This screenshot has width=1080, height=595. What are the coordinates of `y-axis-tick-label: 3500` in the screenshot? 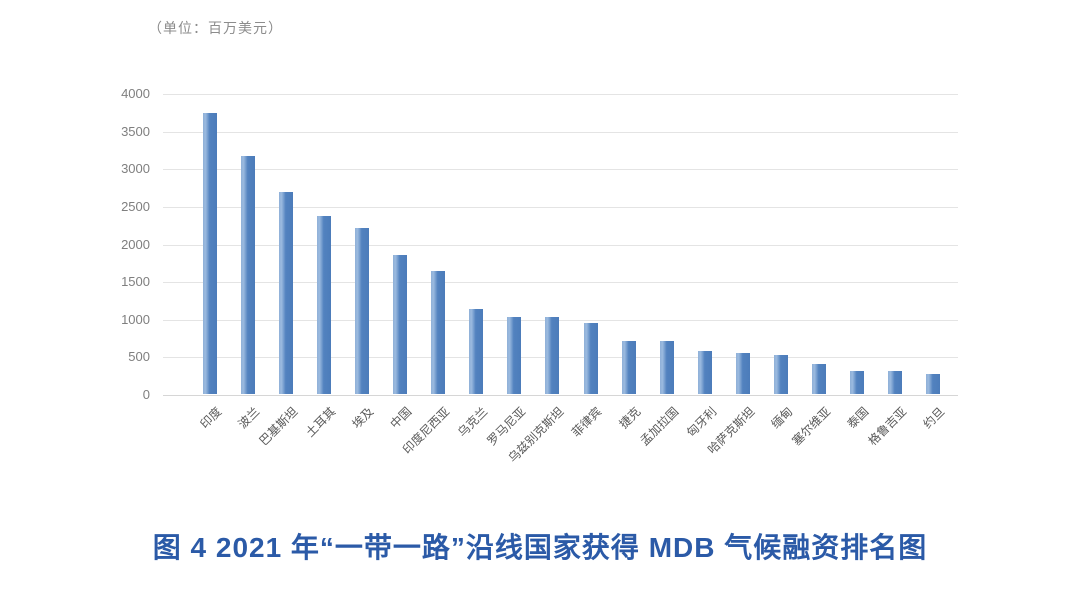 It's located at (135, 131).